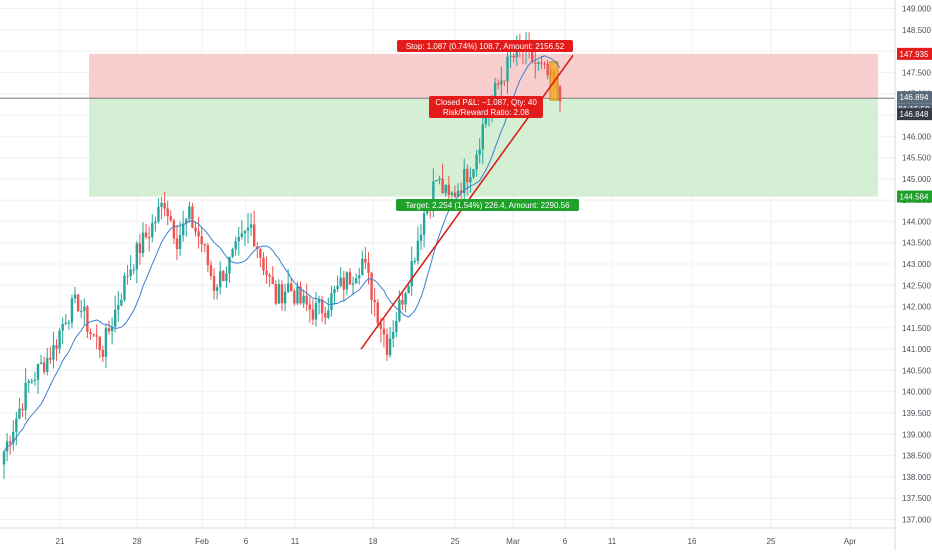 The height and width of the screenshot is (555, 932). Describe the element at coordinates (202, 541) in the screenshot. I see `time-tick-label: Feb` at that location.